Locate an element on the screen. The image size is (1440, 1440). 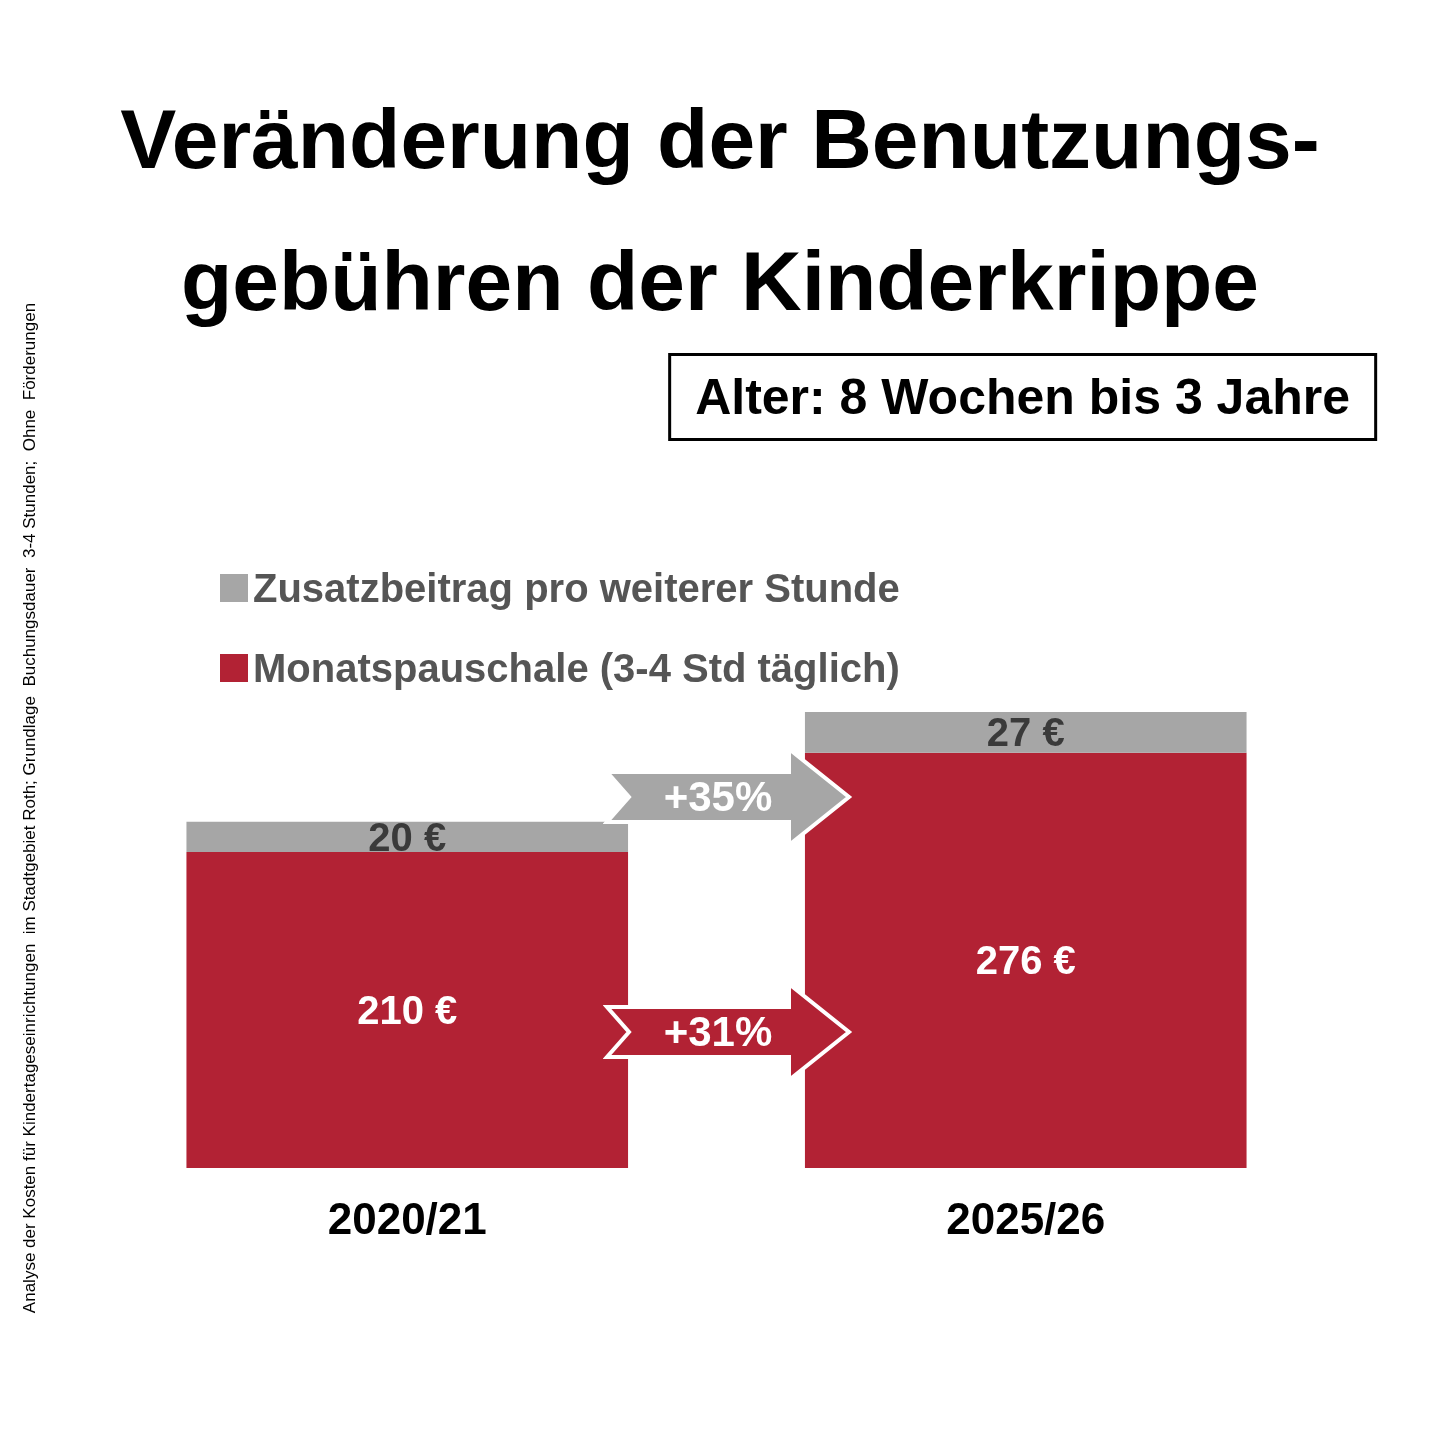
legend-label: Zusatzbeitrag pro weiterer Stunde is located at coordinates (576, 588).